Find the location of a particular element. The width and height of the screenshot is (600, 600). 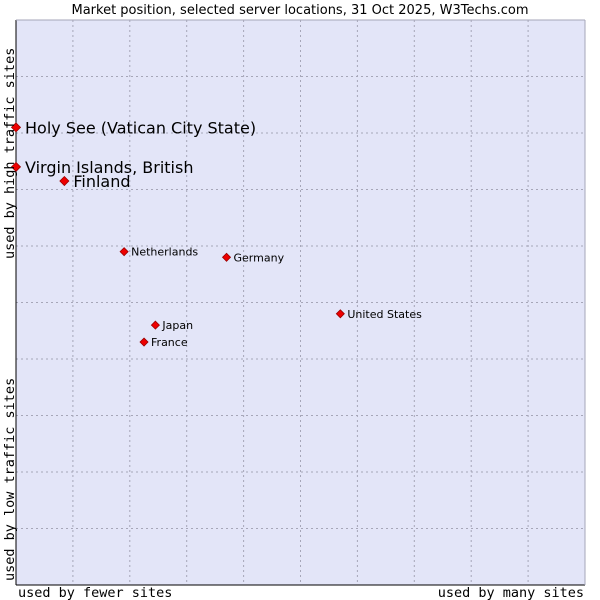

point-virgin-islands-british: Virgin Islands, British is located at coordinates (101, 167).